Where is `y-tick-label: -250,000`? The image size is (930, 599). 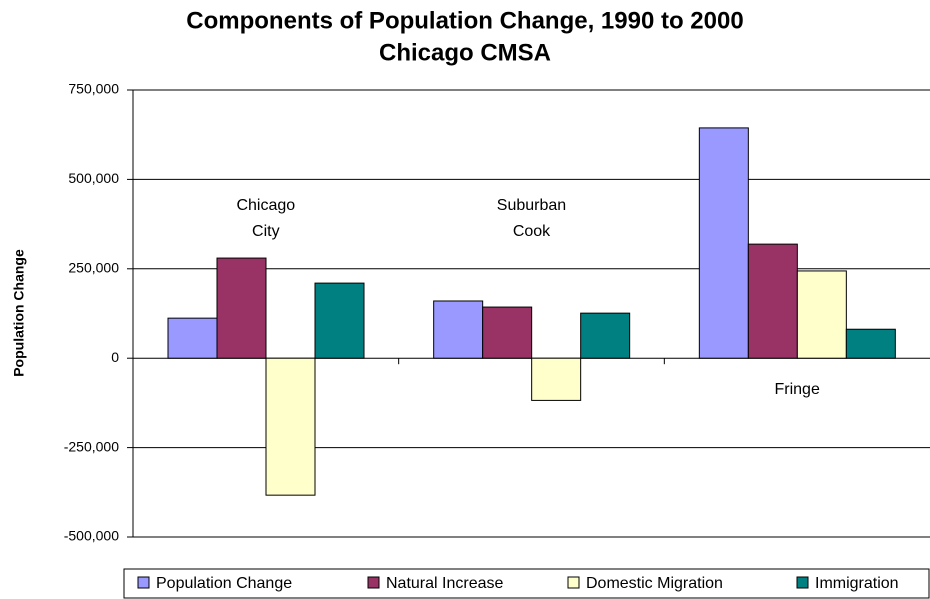
y-tick-label: -250,000 is located at coordinates (91, 446).